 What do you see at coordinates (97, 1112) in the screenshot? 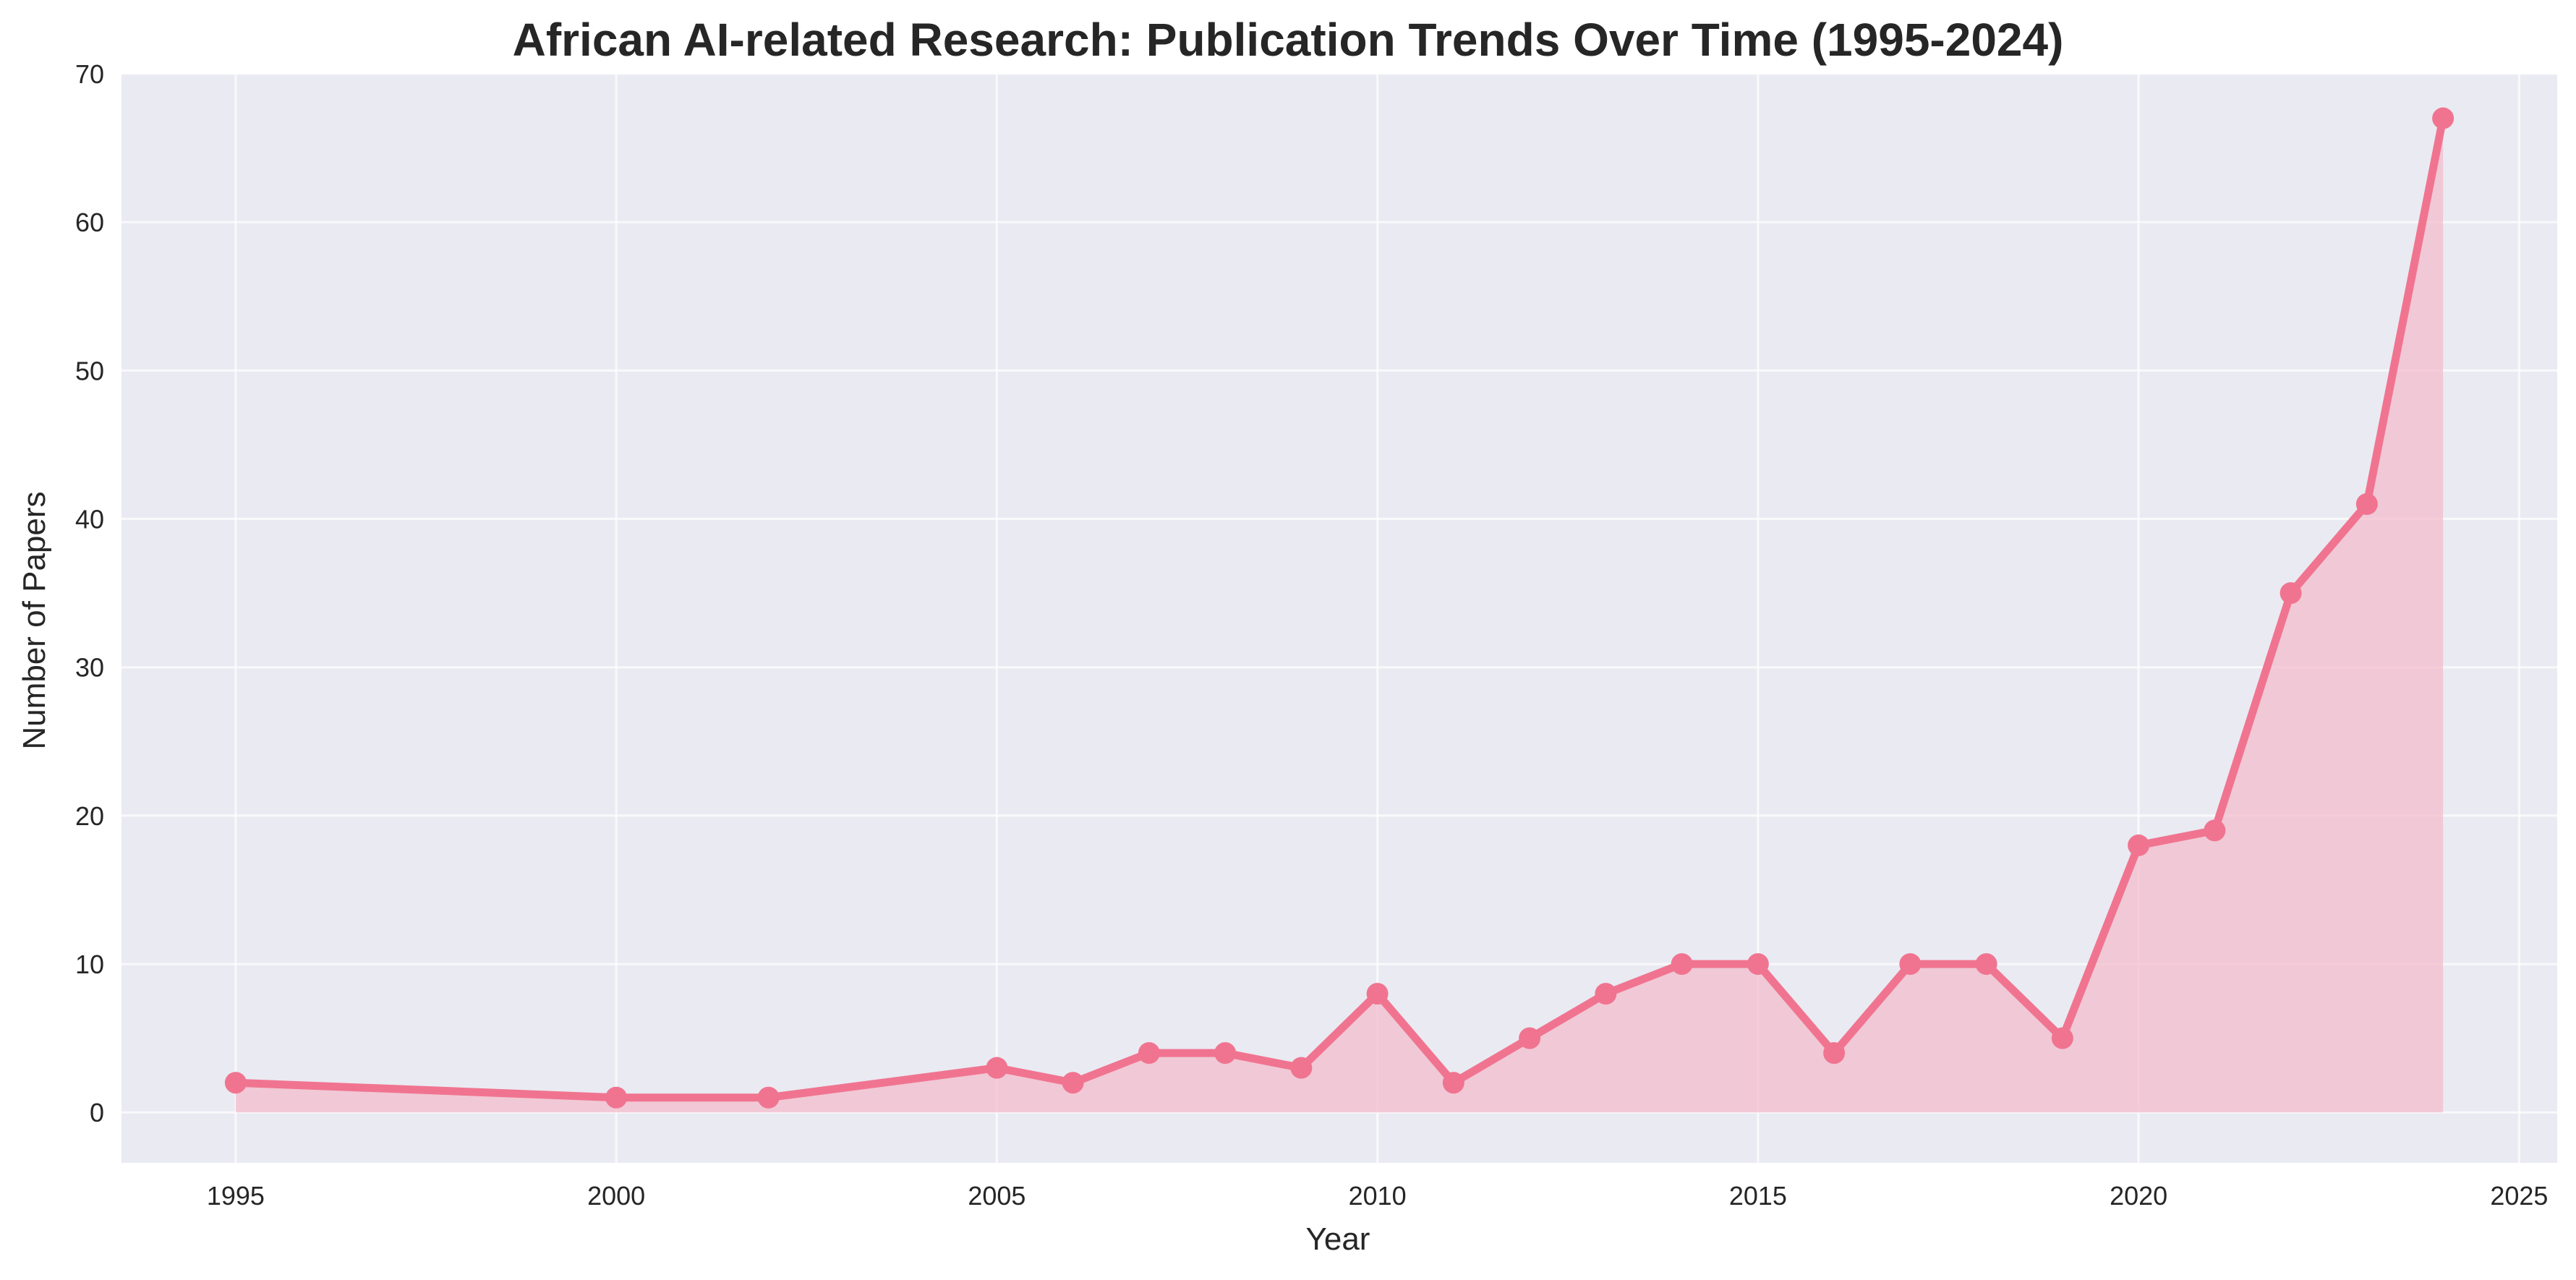
I see `y-tick-label: 0` at bounding box center [97, 1112].